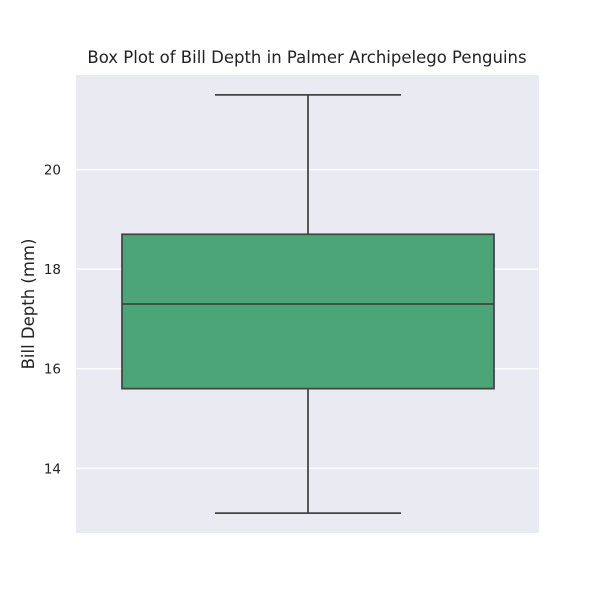  I want to click on y-tick-label: 16, so click(52, 370).